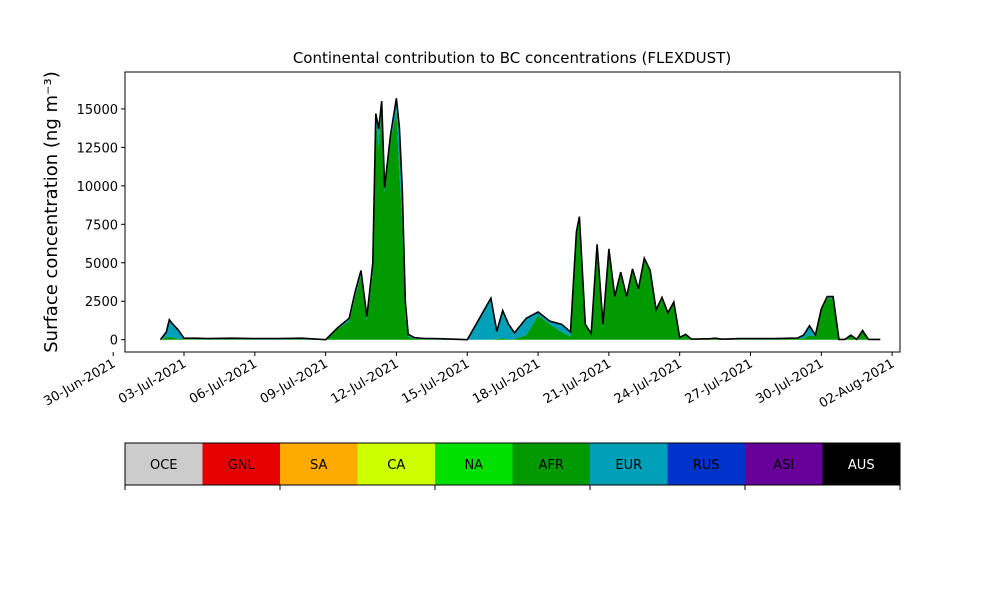  I want to click on region-colorbar: OCE GNL SA CA NA AFR EUR RUS ASI AUS, so click(512, 466).